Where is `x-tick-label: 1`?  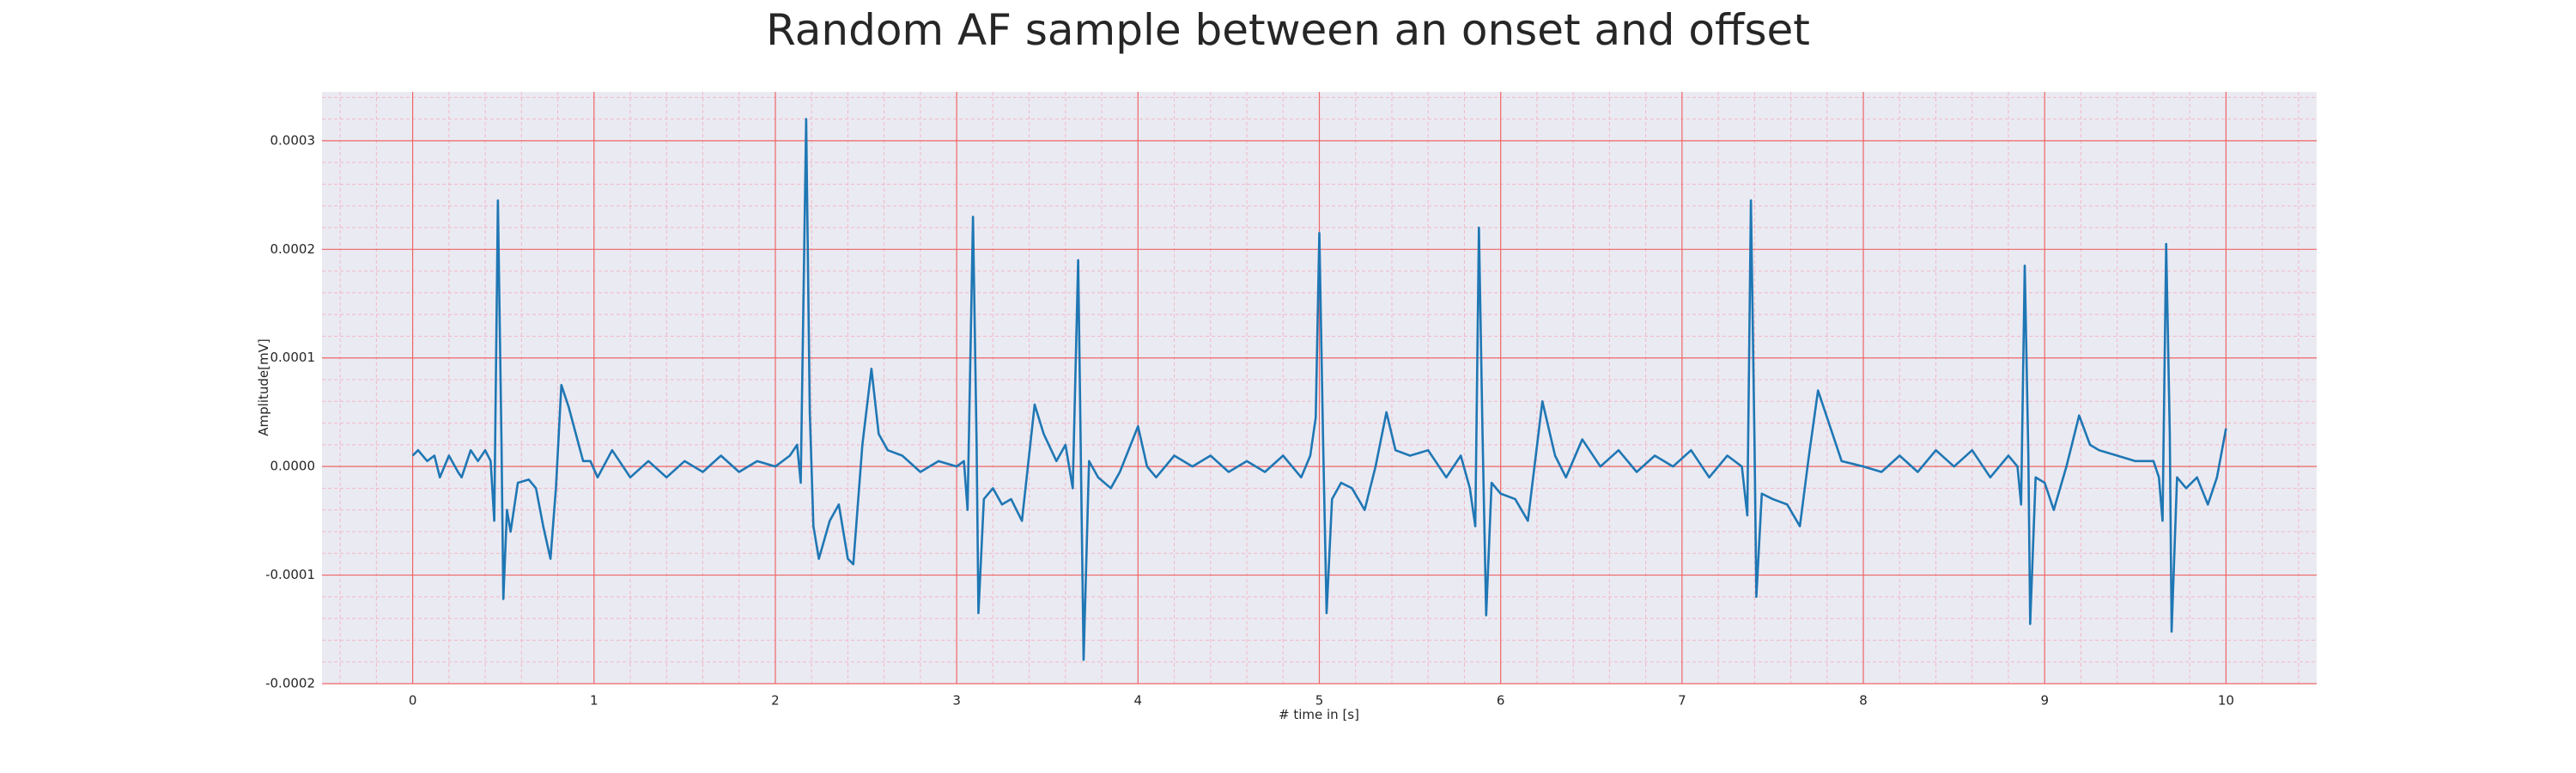
x-tick-label: 1 is located at coordinates (594, 701).